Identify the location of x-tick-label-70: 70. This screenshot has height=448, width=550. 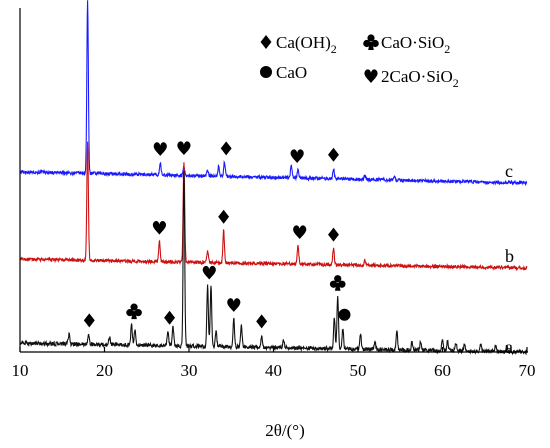
(527, 370).